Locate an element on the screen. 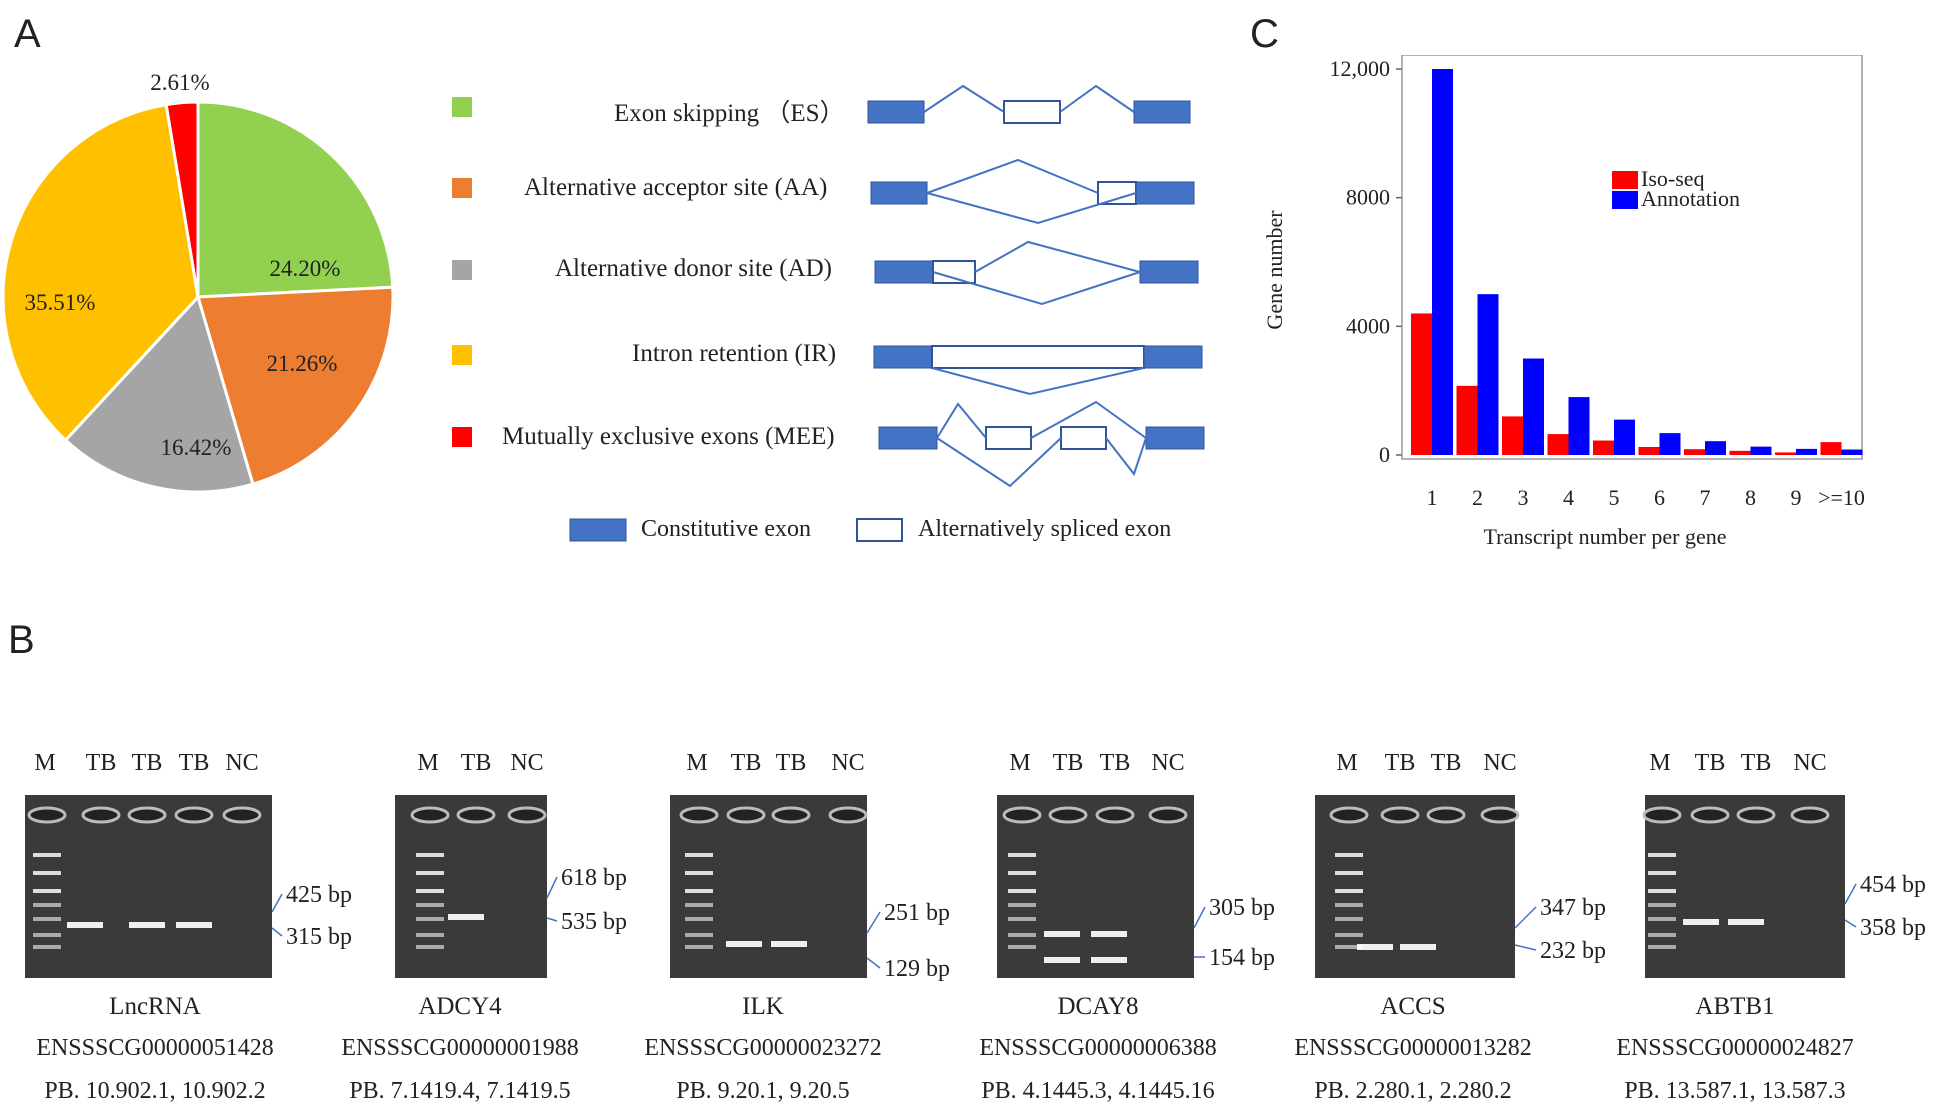 This screenshot has width=1948, height=1112. panel-label-c: C is located at coordinates (1264, 34).